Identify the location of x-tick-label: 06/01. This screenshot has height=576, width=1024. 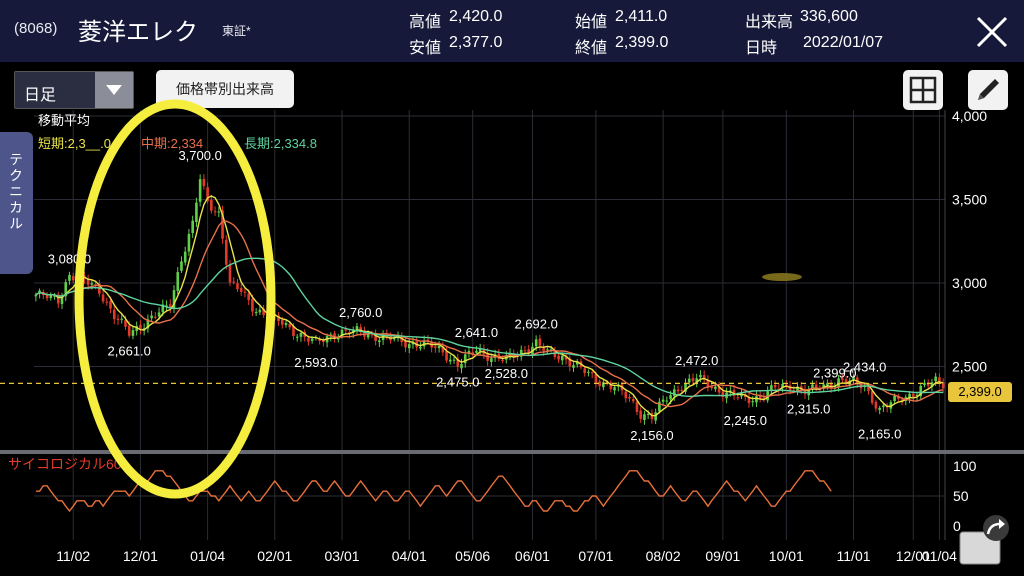
(532, 556).